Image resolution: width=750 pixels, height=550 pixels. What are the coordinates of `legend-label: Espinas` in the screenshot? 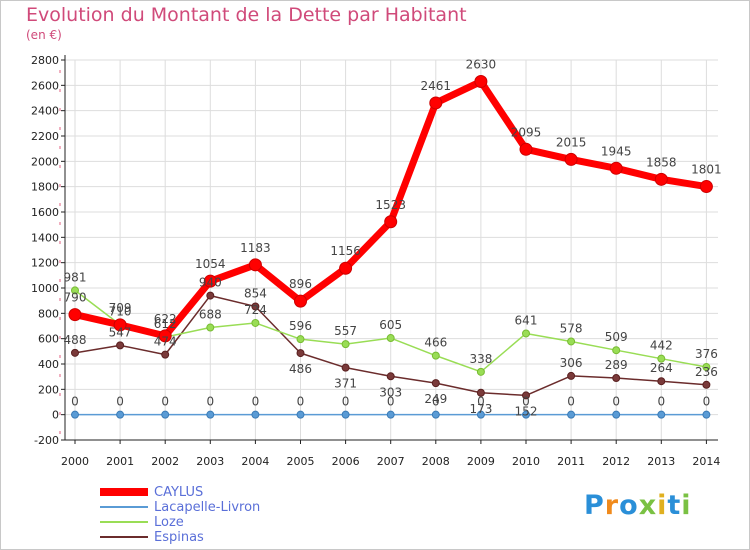 It's located at (179, 537).